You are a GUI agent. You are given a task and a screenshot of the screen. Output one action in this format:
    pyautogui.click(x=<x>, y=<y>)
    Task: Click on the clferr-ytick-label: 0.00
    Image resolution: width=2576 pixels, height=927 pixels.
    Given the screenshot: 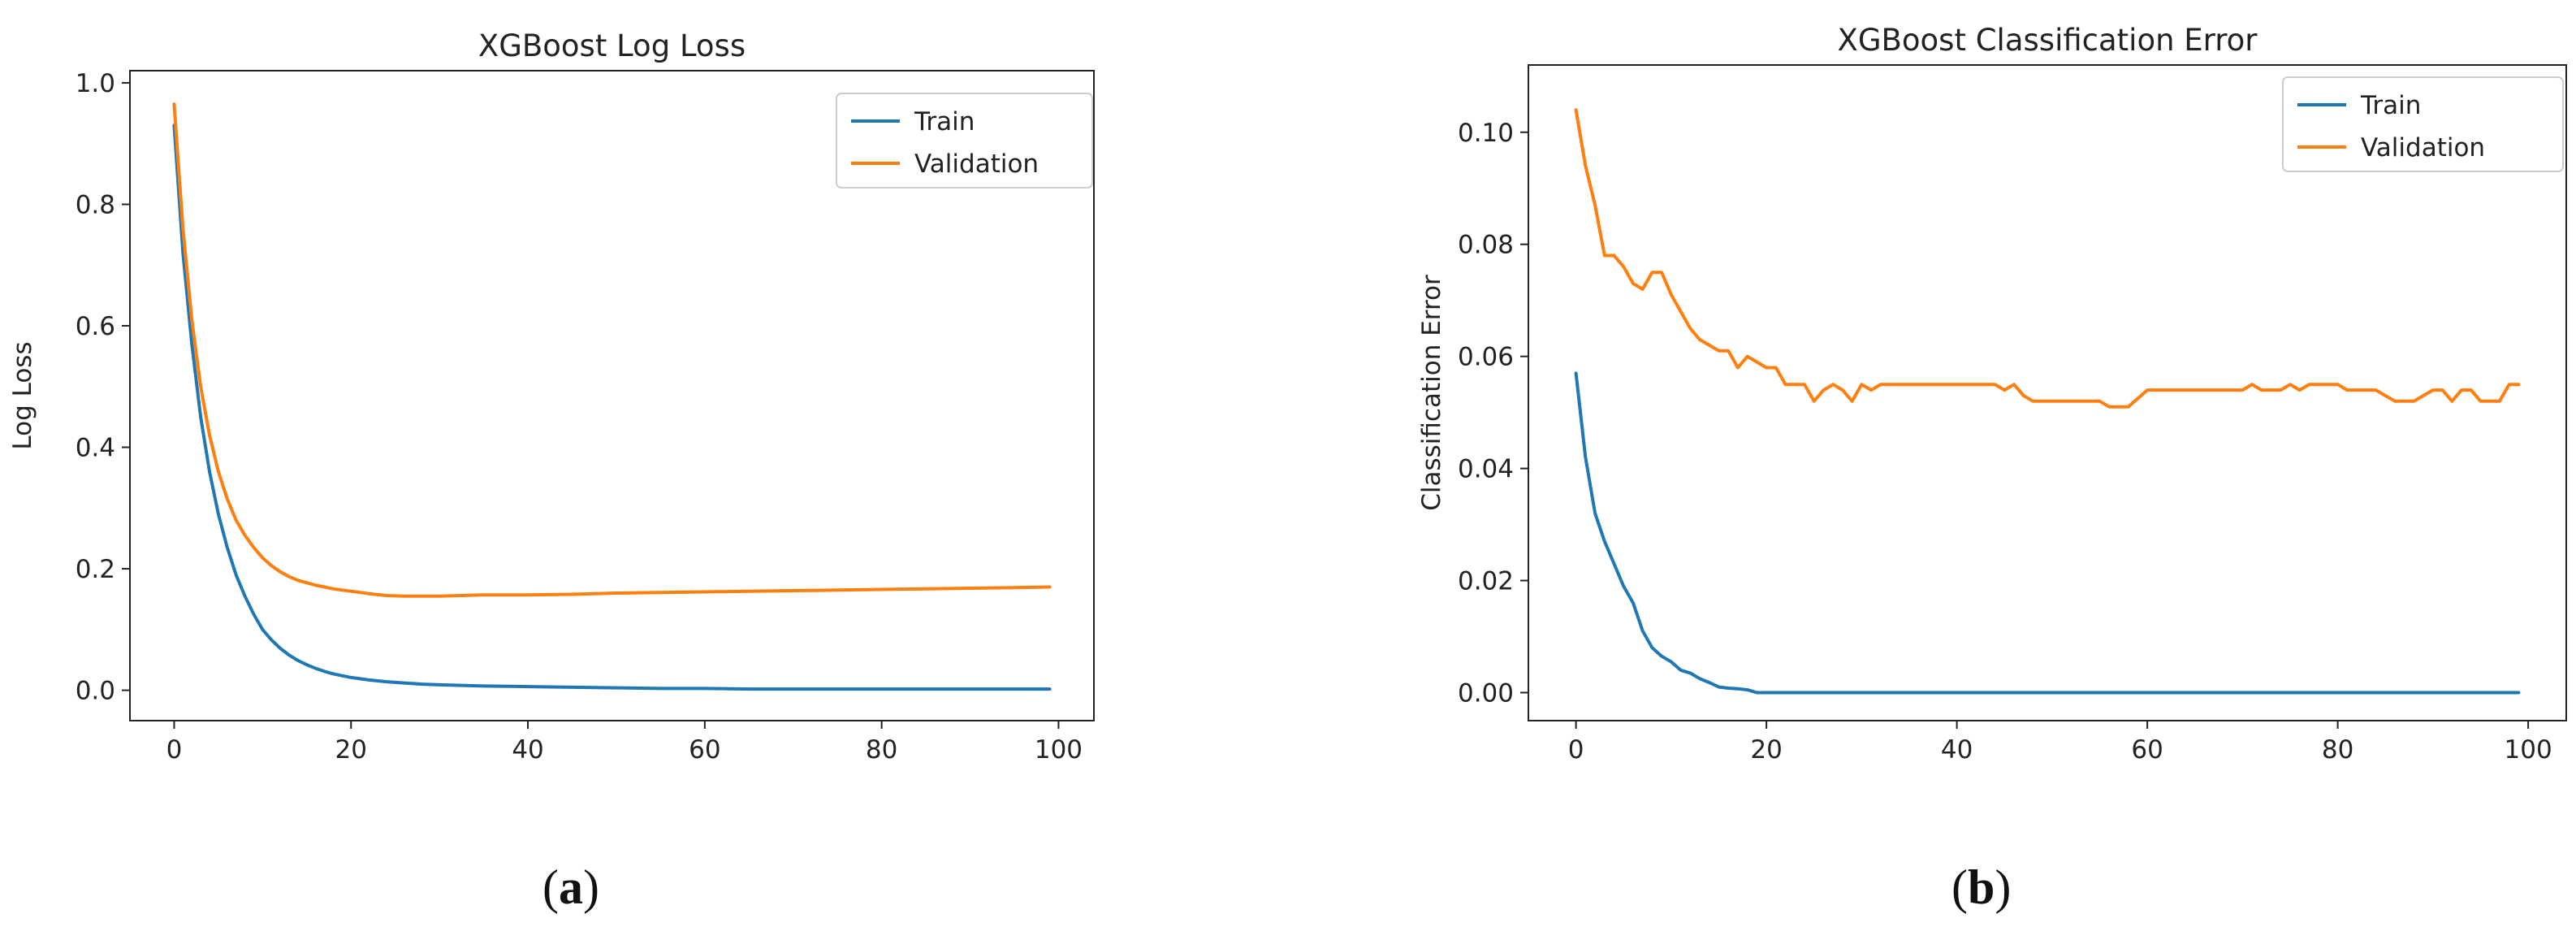 What is the action you would take?
    pyautogui.click(x=1486, y=693)
    